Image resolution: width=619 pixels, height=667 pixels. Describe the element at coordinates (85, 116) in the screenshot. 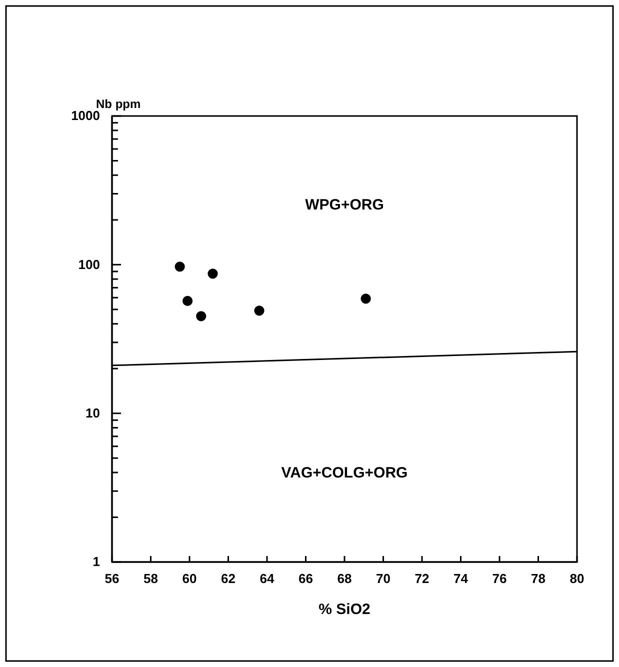

I see `y-tick-label: 1000` at that location.